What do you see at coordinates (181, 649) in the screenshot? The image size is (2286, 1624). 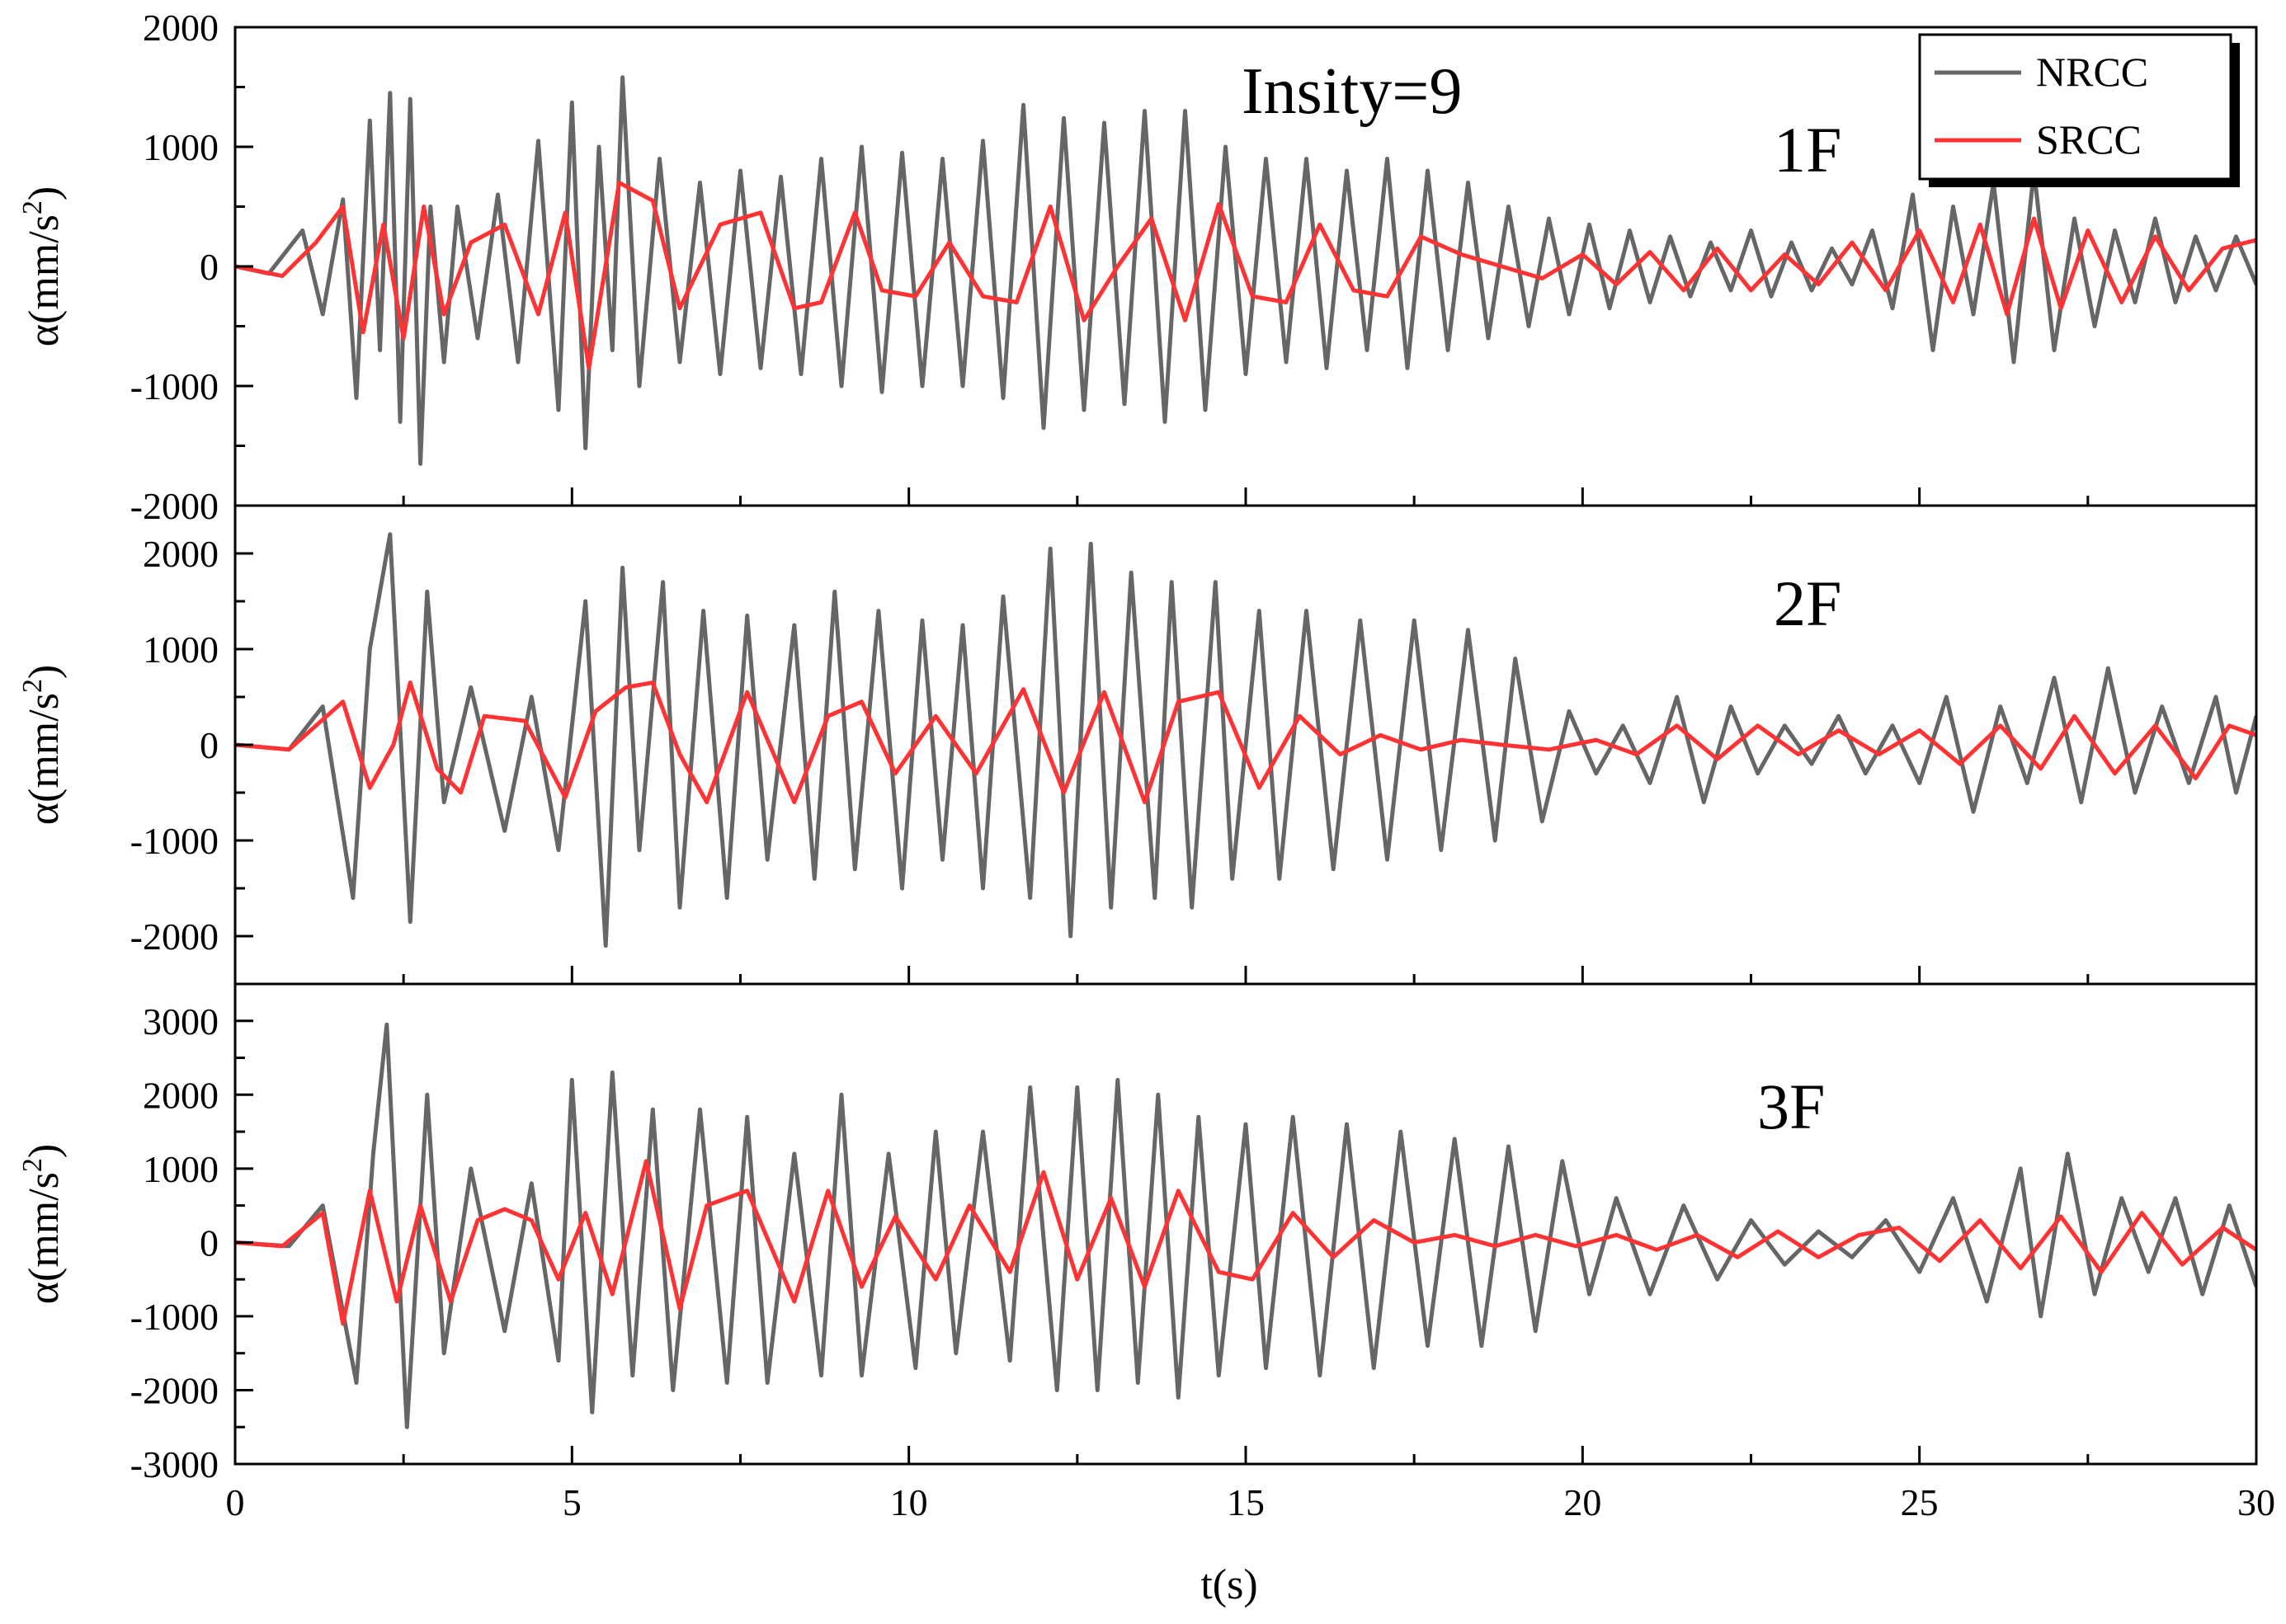 I see `y-tick-label-2f: 1000` at bounding box center [181, 649].